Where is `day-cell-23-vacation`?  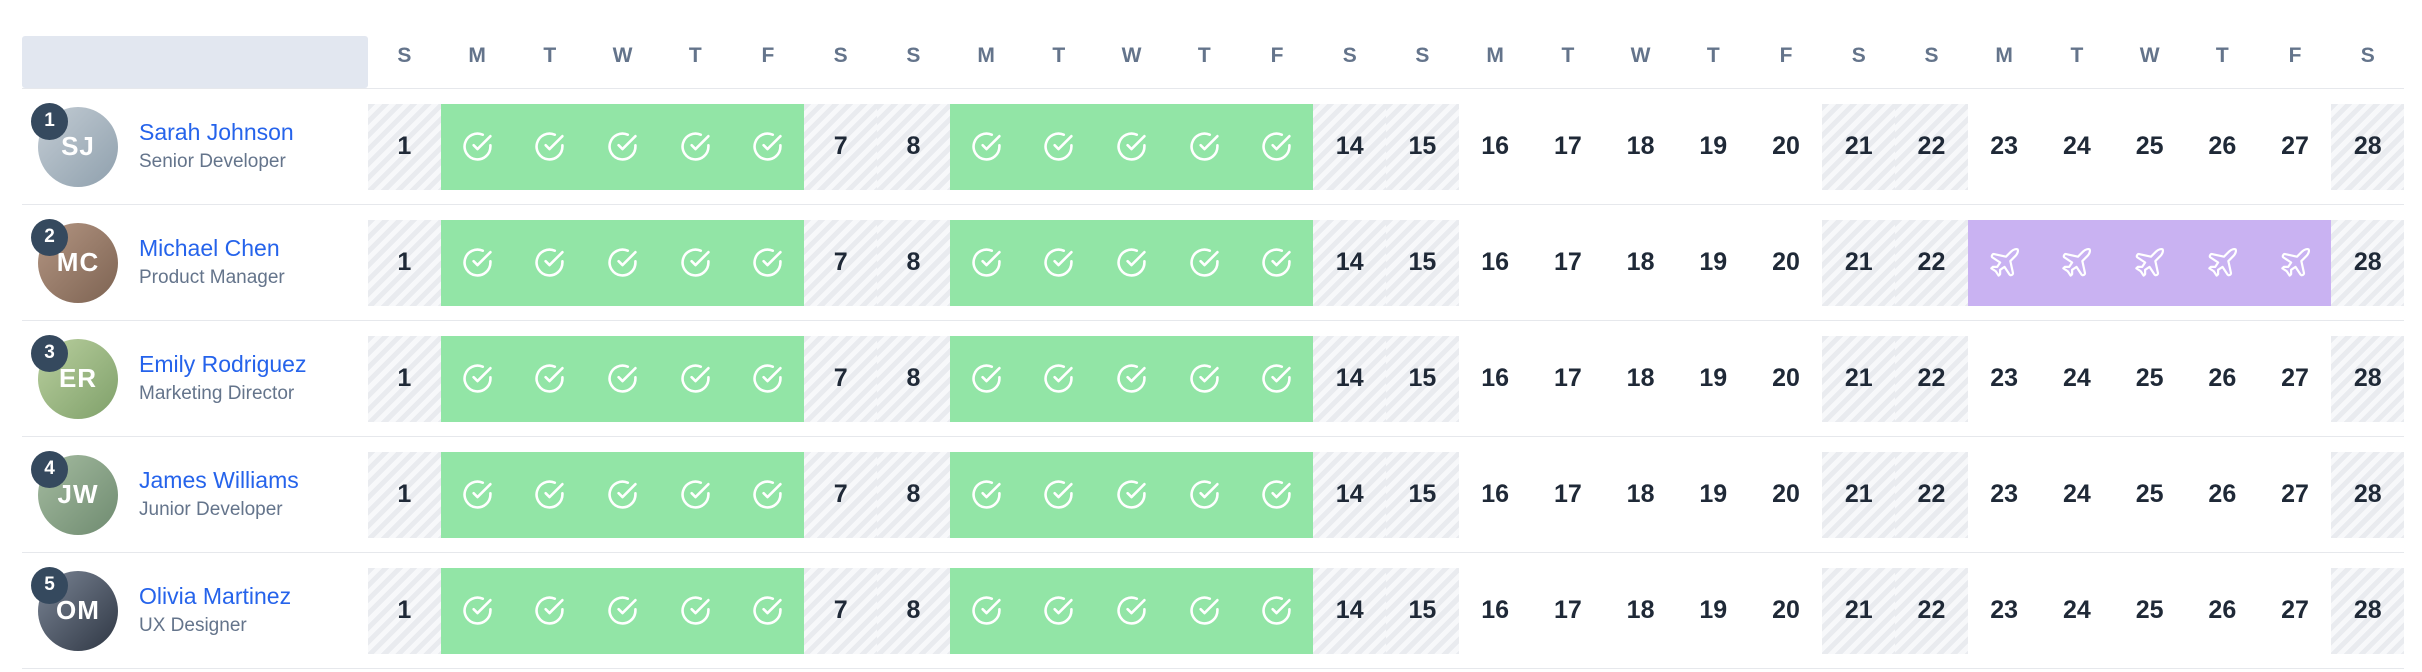 day-cell-23-vacation is located at coordinates (2004, 262).